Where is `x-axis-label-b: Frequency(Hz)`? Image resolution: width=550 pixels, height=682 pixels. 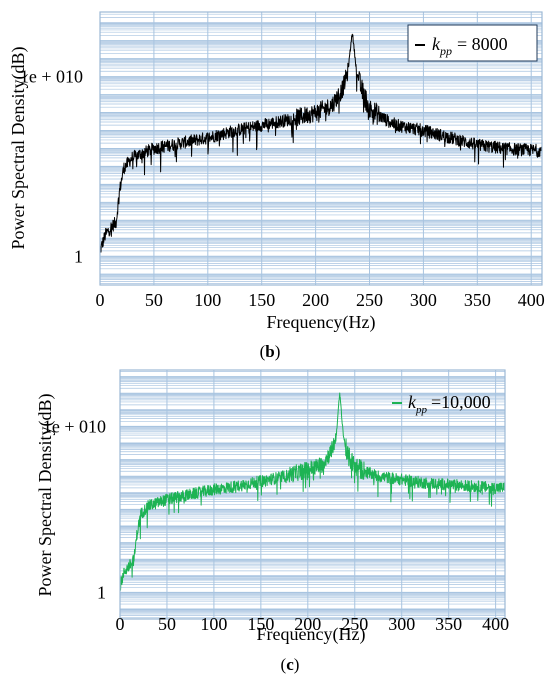
x-axis-label-b: Frequency(Hz) is located at coordinates (321, 322).